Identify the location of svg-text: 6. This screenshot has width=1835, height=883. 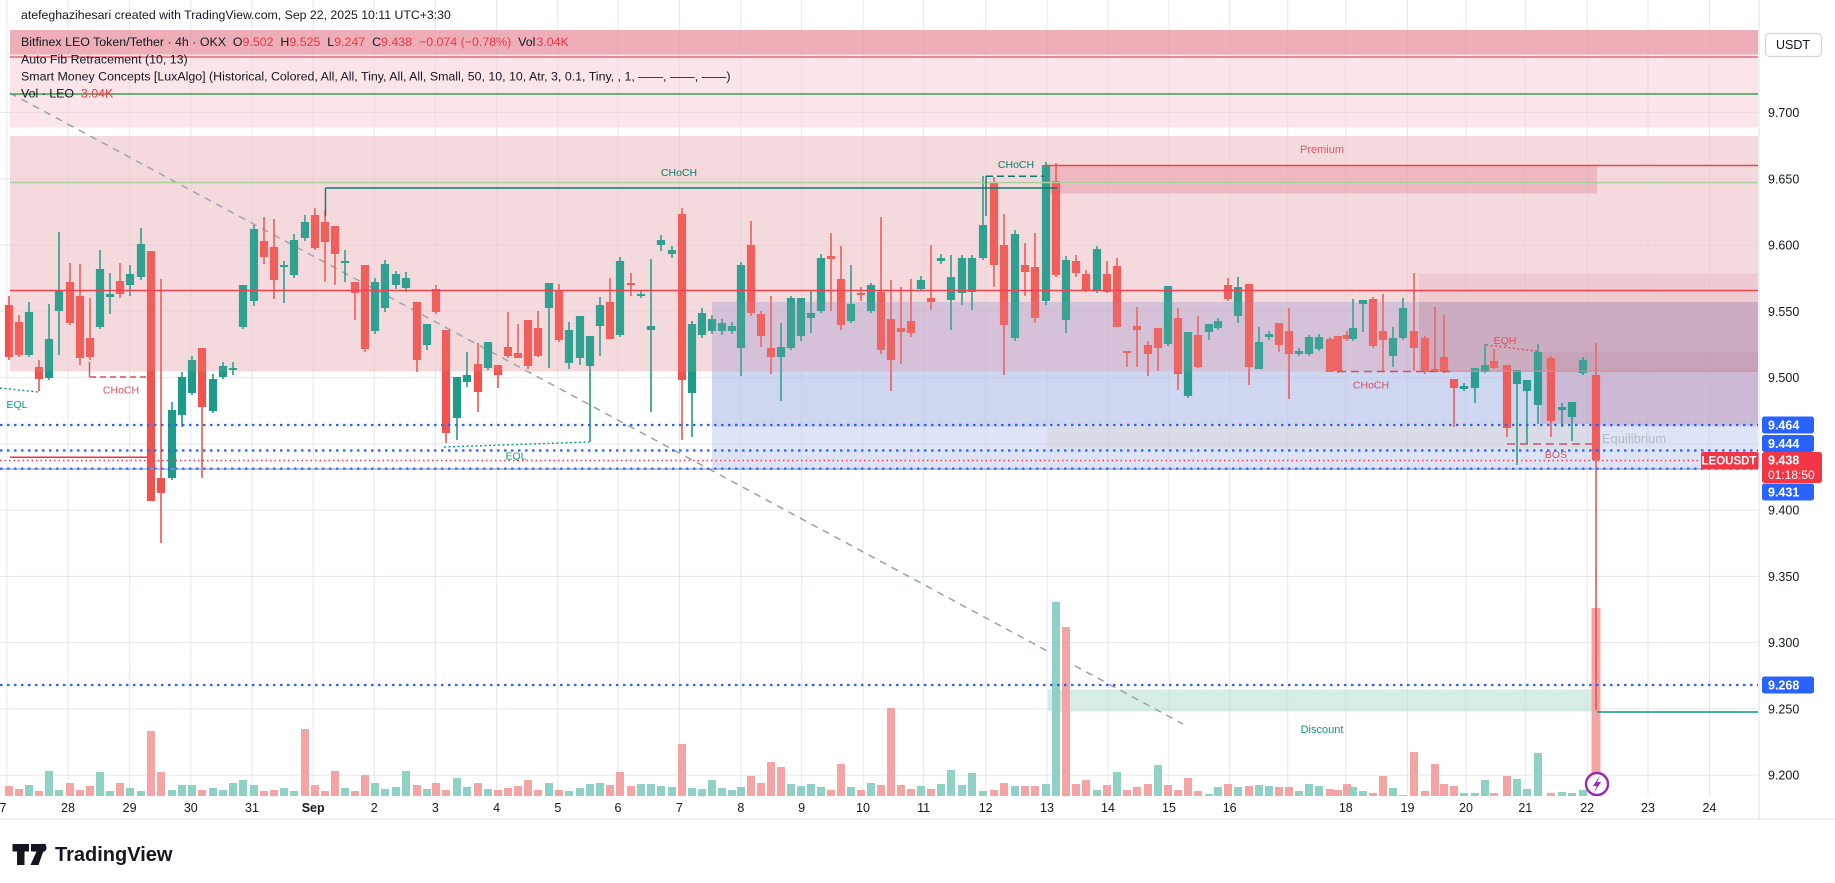
(618, 808).